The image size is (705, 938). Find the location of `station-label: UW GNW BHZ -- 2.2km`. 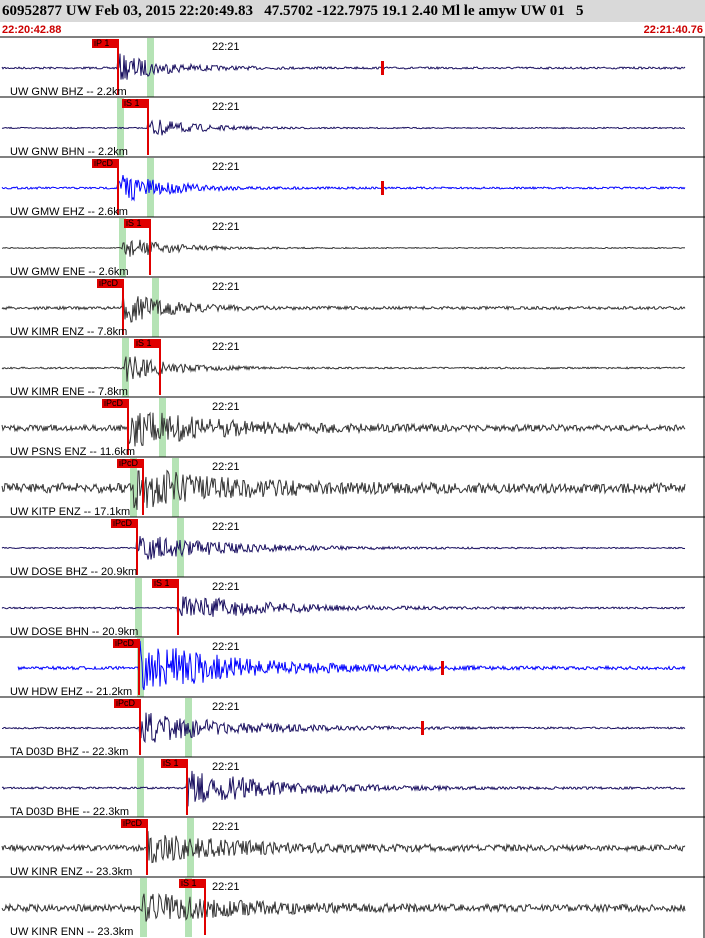

station-label: UW GNW BHZ -- 2.2km is located at coordinates (68, 92).